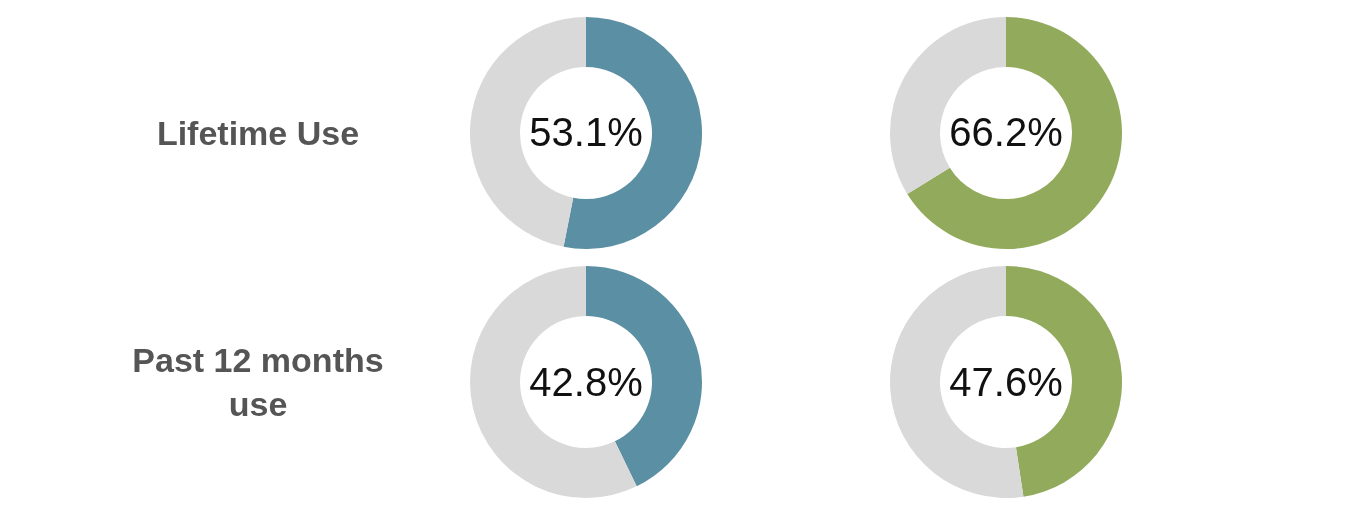 The image size is (1352, 515). Describe the element at coordinates (1006, 382) in the screenshot. I see `data-label: 47.6%` at that location.